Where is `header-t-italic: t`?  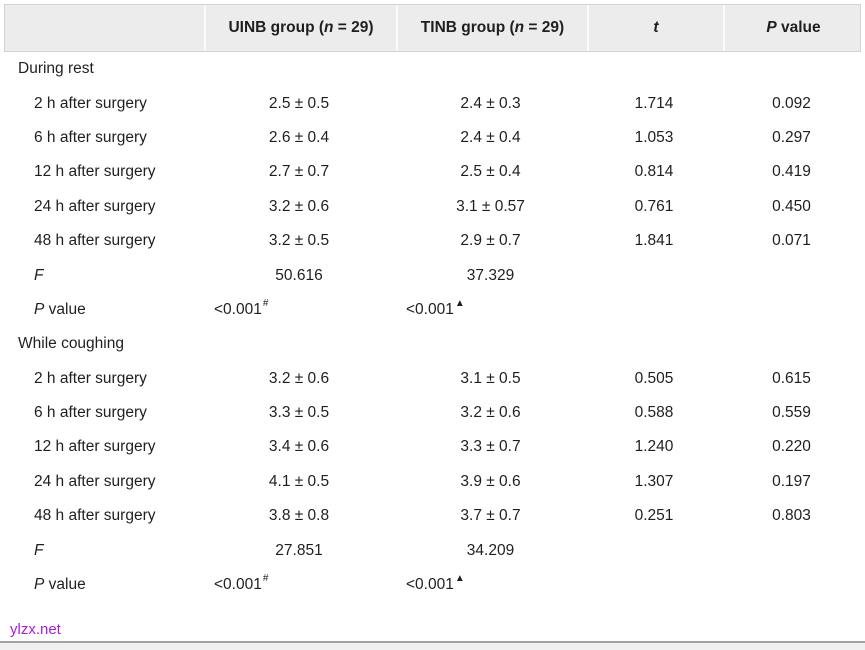 header-t-italic: t is located at coordinates (656, 27).